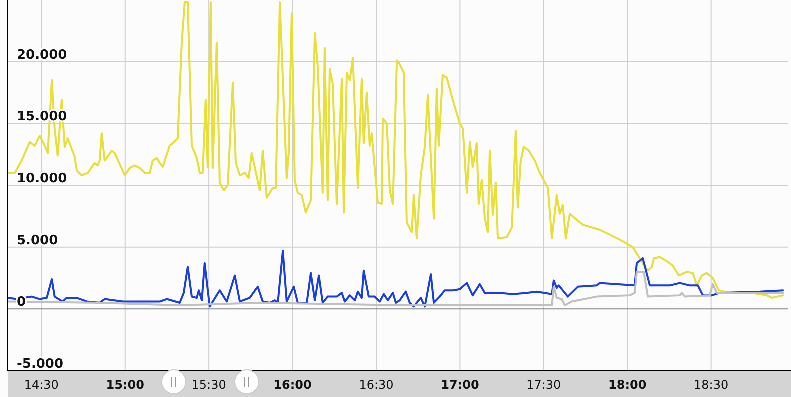  I want to click on x-tick-label: 15:00, so click(125, 385).